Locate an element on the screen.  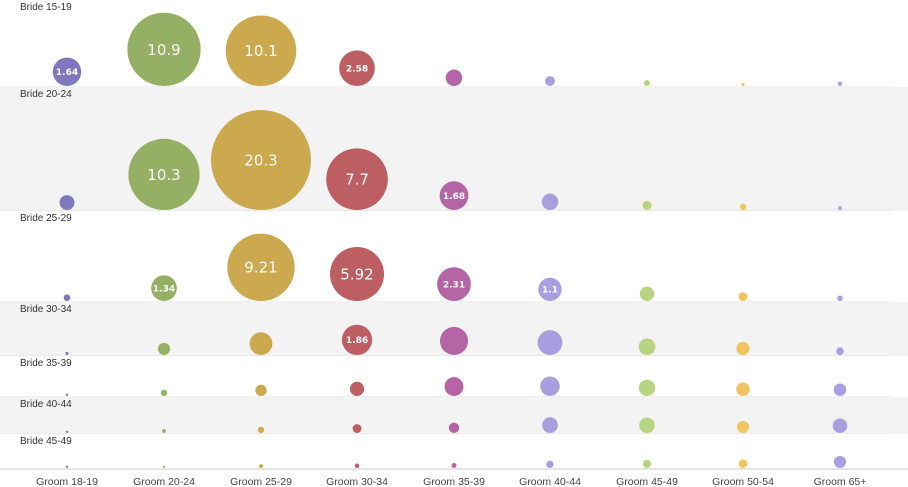
row-label-bride-40-44: Bride 40-44 is located at coordinates (46, 404).